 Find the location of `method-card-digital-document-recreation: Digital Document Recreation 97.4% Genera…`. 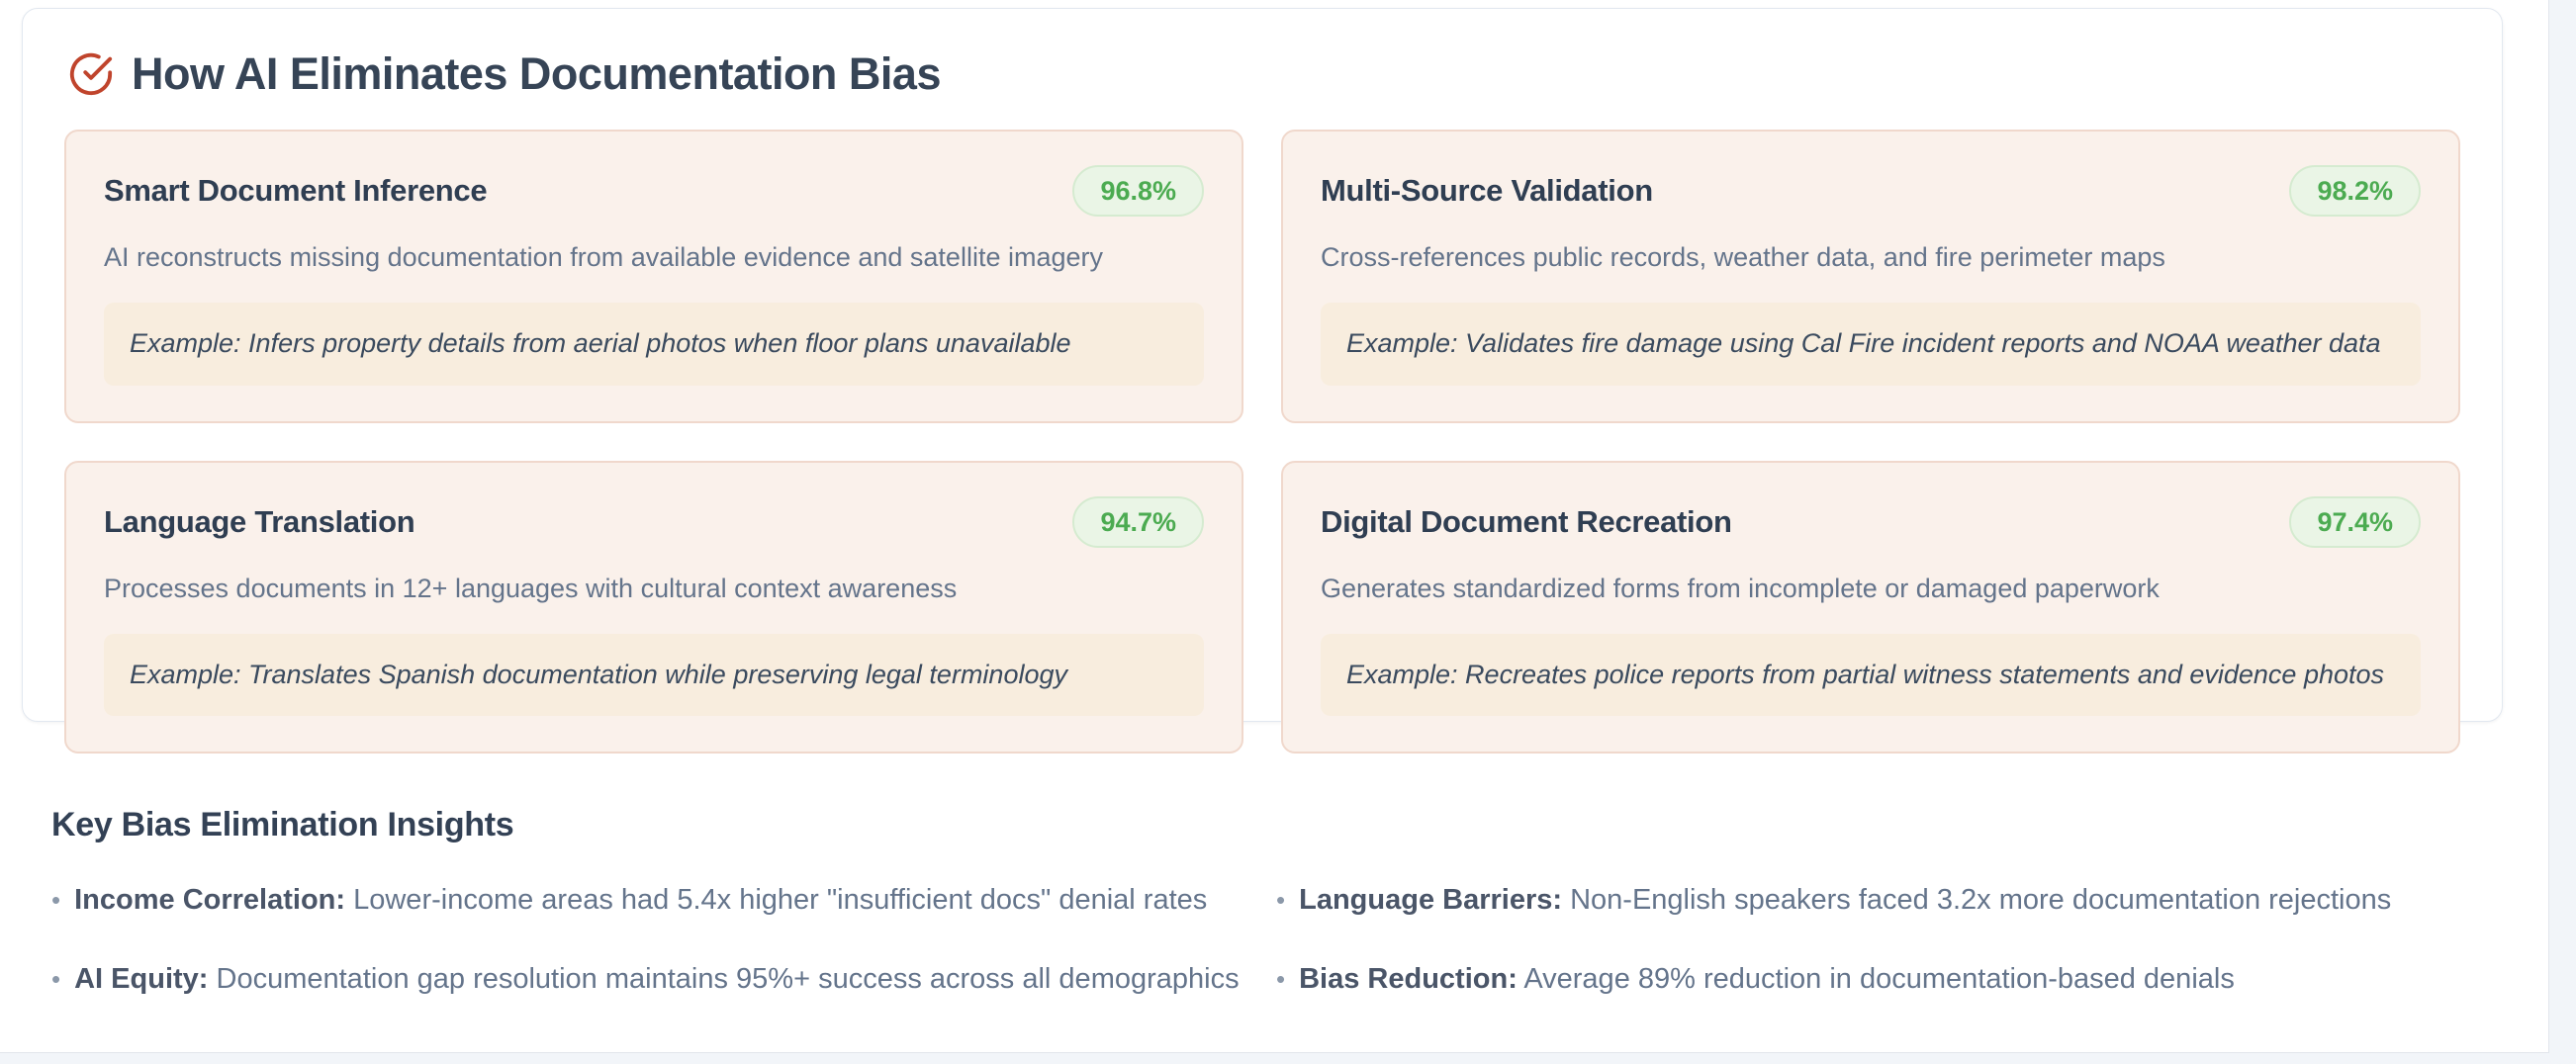

method-card-digital-document-recreation: Digital Document Recreation 97.4% Genera… is located at coordinates (1870, 607).